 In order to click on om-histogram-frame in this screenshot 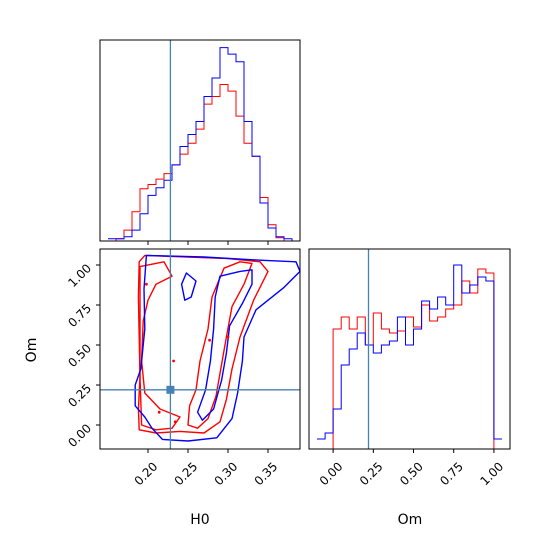, I will do `click(409, 349)`.